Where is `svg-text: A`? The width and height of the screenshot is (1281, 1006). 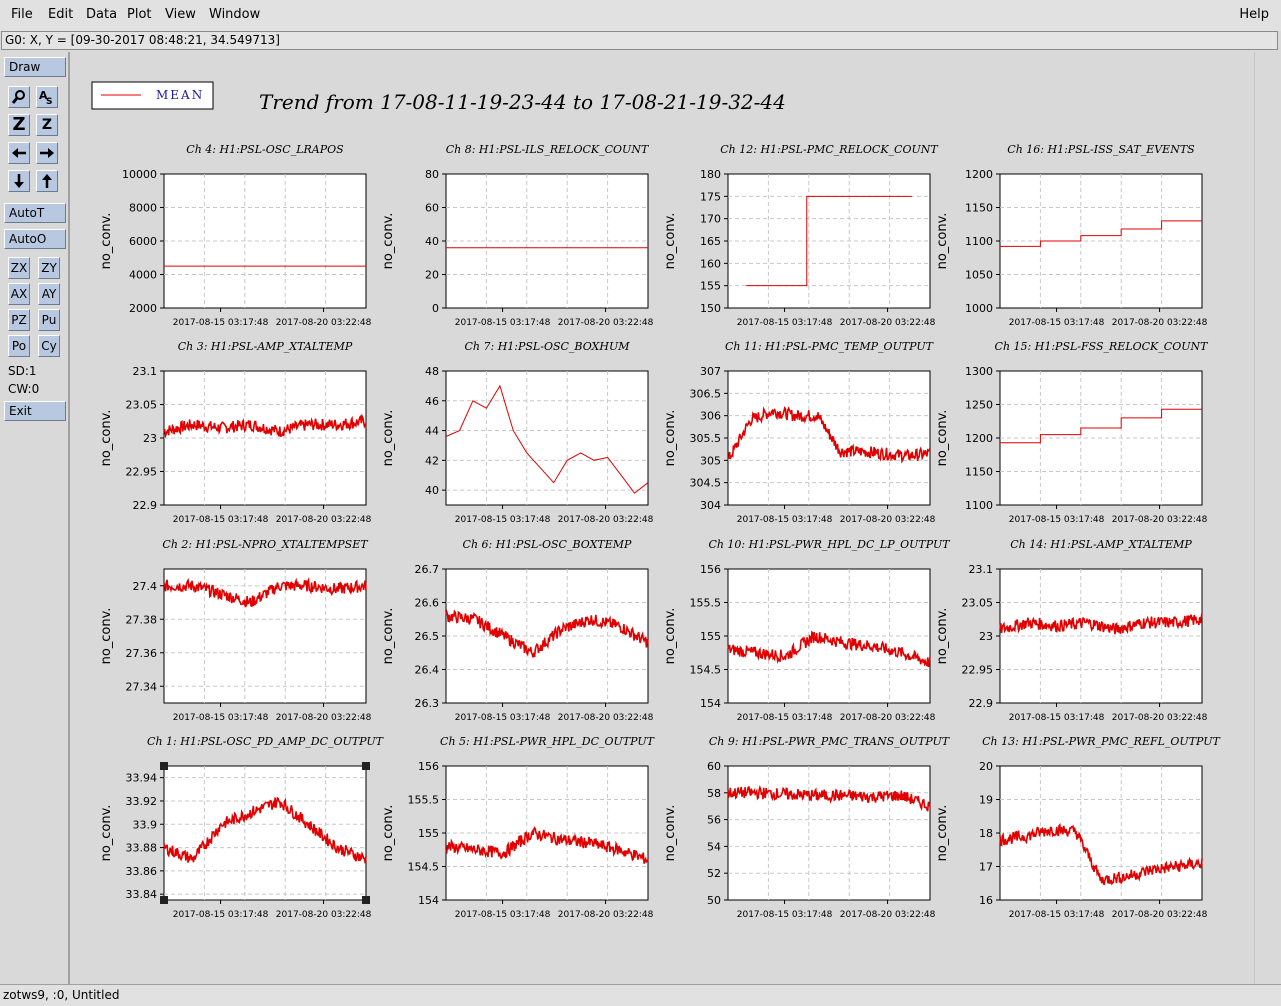
svg-text: A is located at coordinates (43, 95).